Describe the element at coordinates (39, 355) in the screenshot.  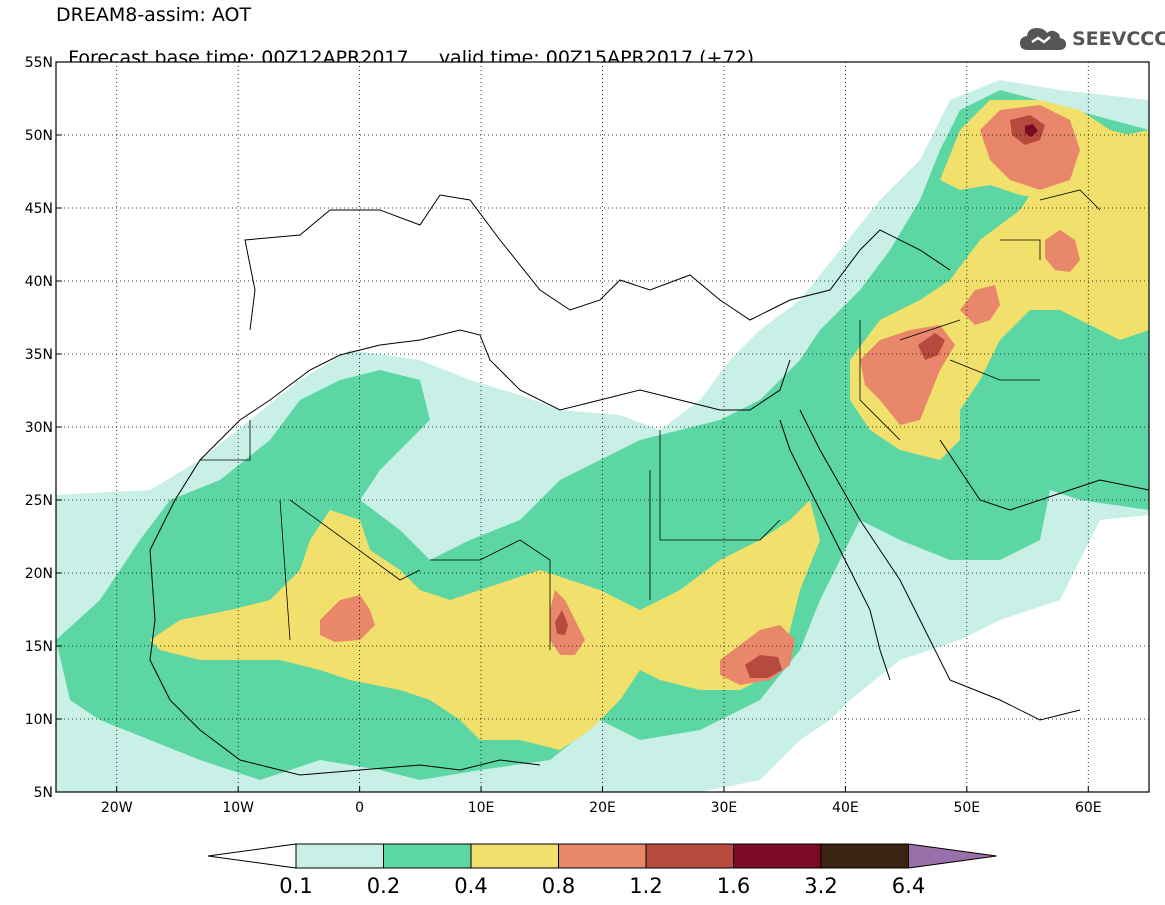
I see `lat-label: 35N` at that location.